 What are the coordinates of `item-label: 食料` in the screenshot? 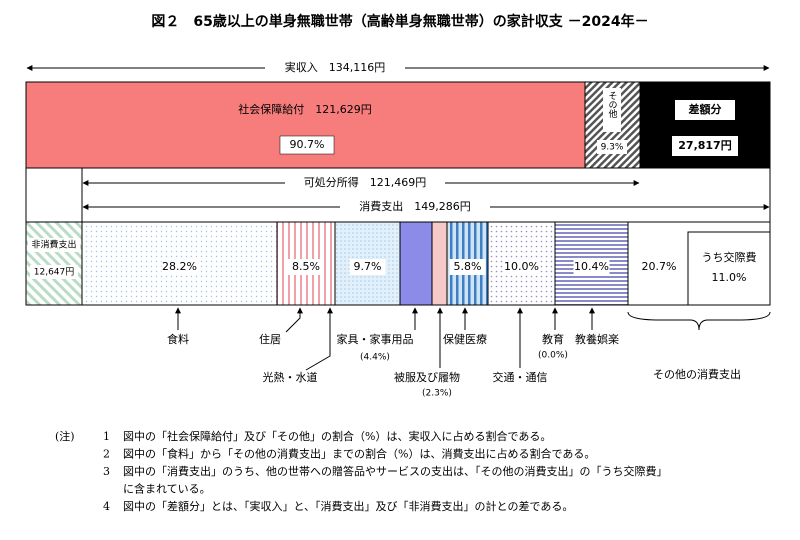 It's located at (178, 339).